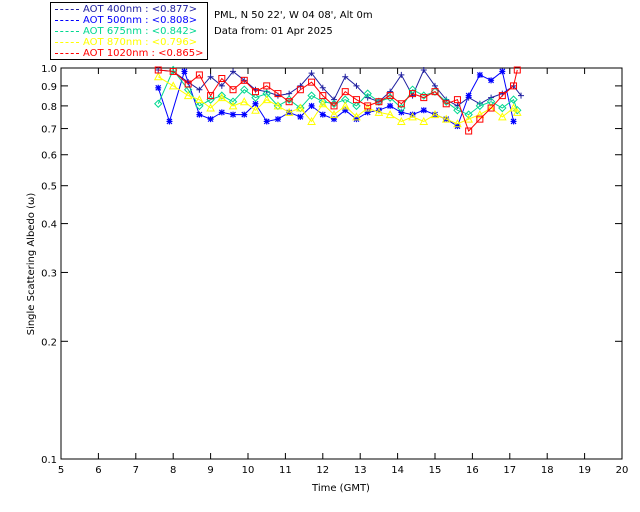  What do you see at coordinates (293, 15) in the screenshot?
I see `site-location: PML, N 50 22', W 04 08', Alt 0m` at bounding box center [293, 15].